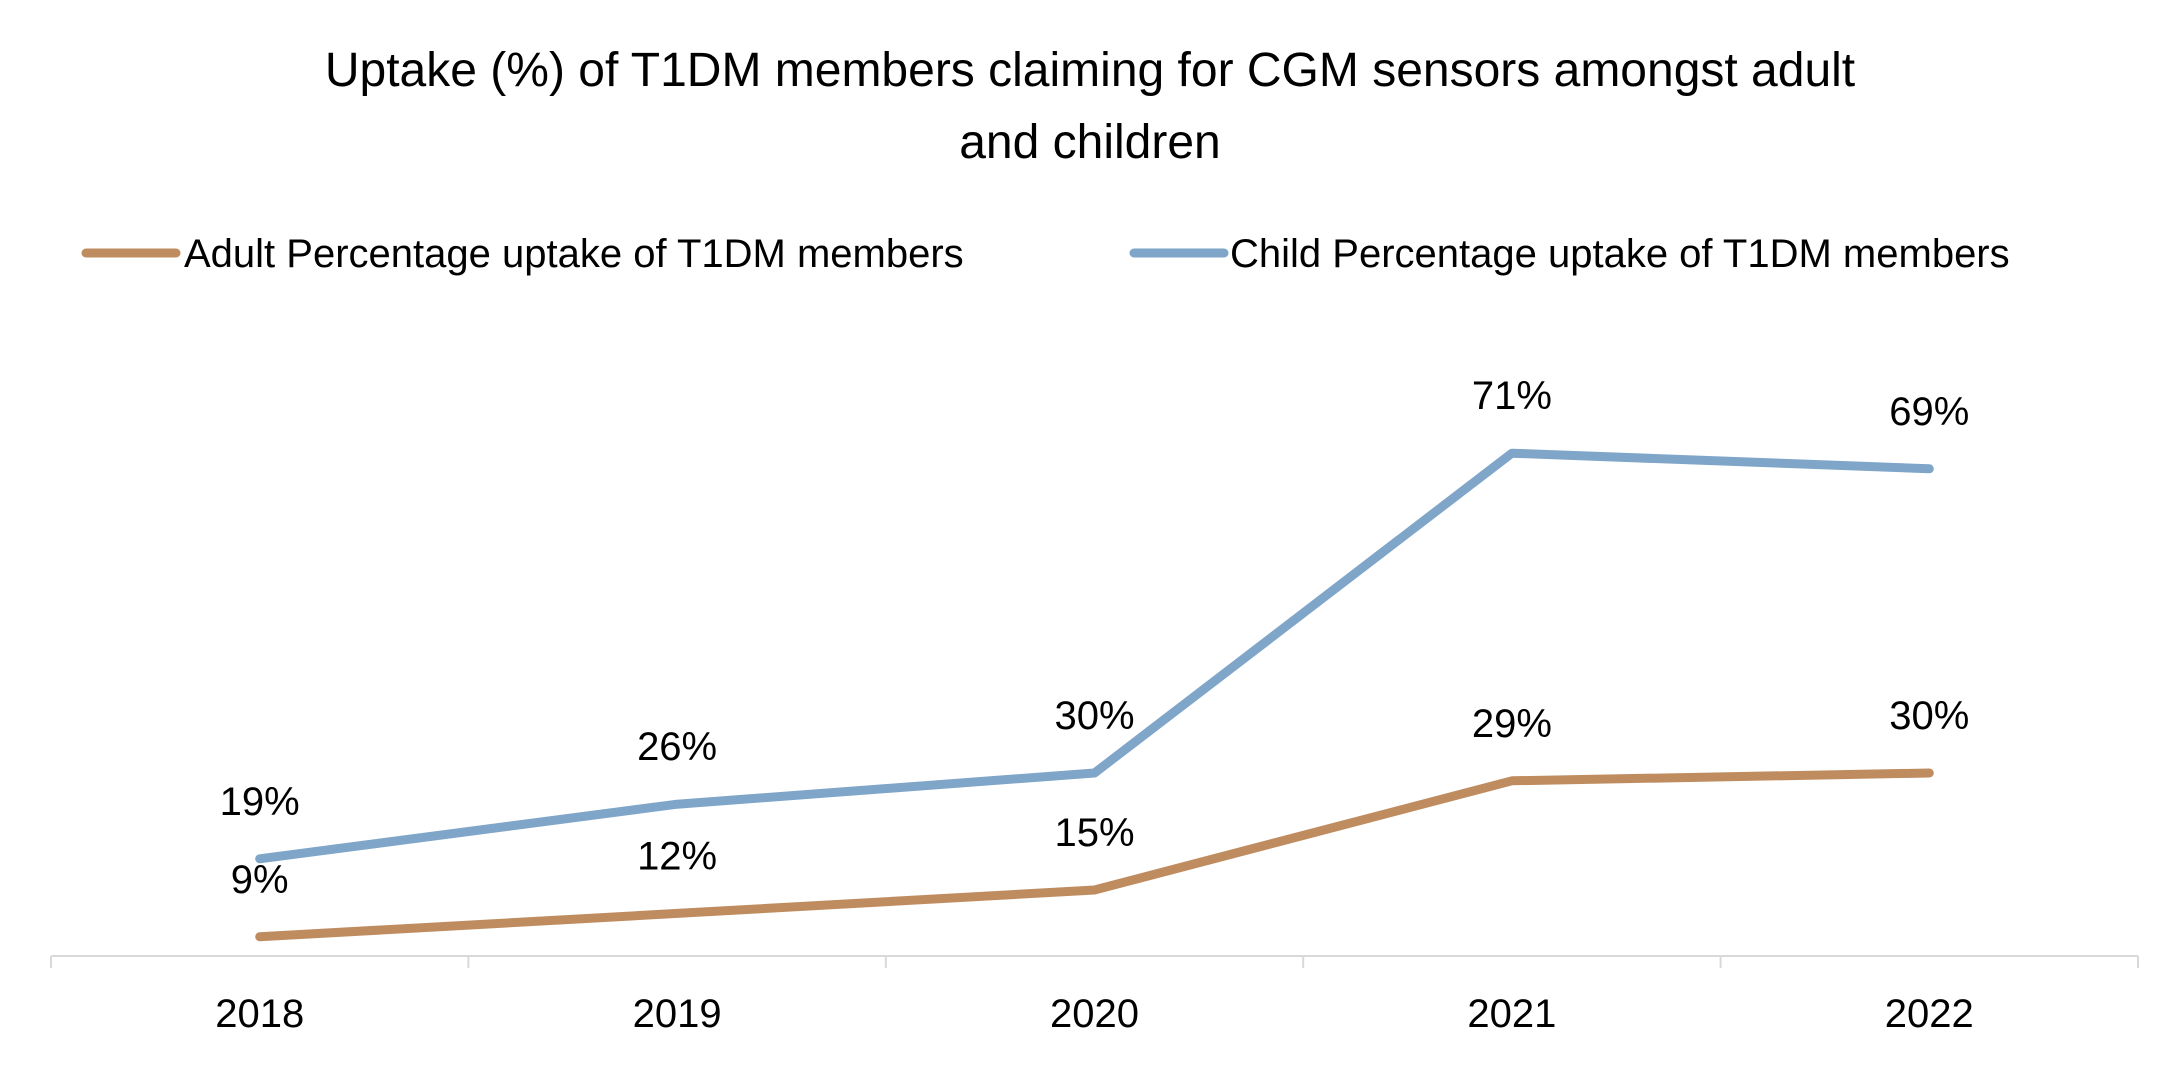  I want to click on data-label-adult-2019: 12%, so click(677, 856).